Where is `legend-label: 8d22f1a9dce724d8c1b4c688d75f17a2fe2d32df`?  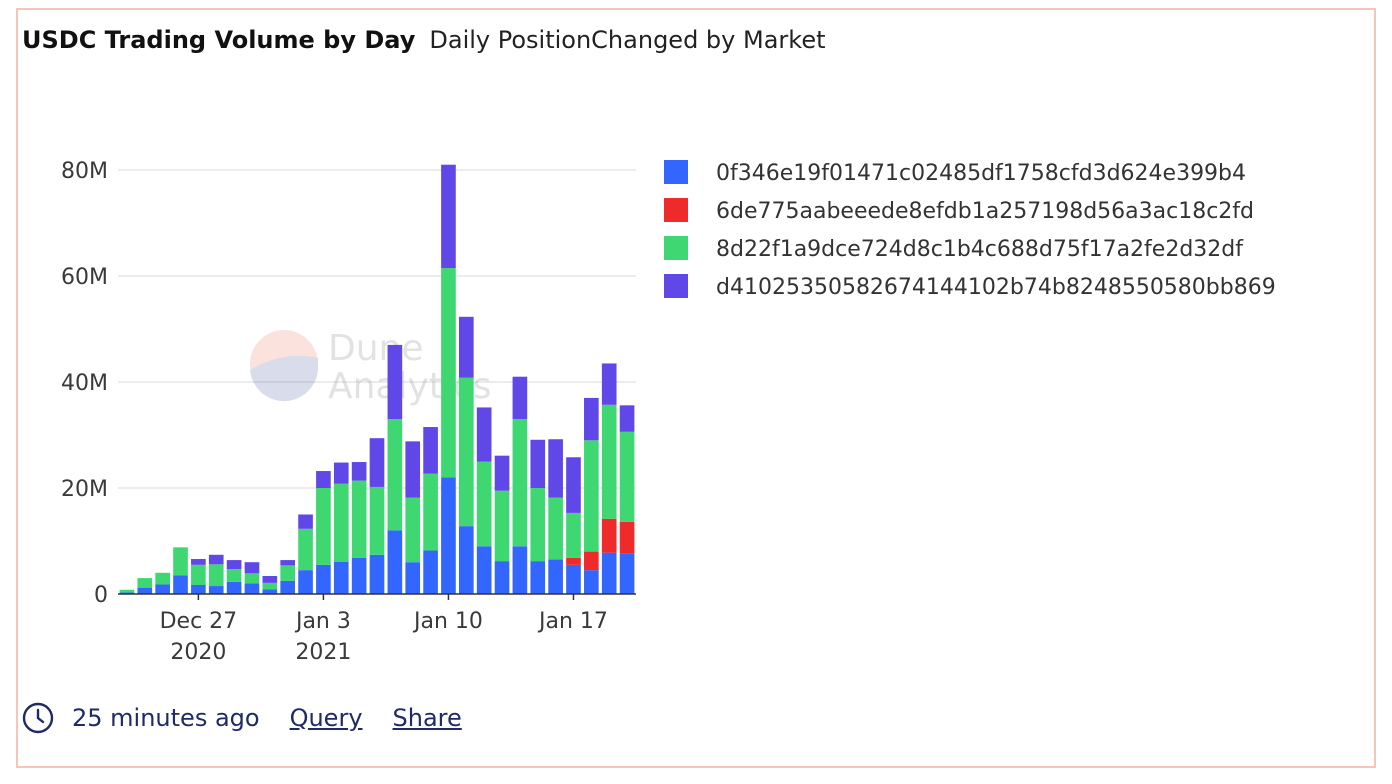
legend-label: 8d22f1a9dce724d8c1b4c688d75f17a2fe2d32df is located at coordinates (980, 249).